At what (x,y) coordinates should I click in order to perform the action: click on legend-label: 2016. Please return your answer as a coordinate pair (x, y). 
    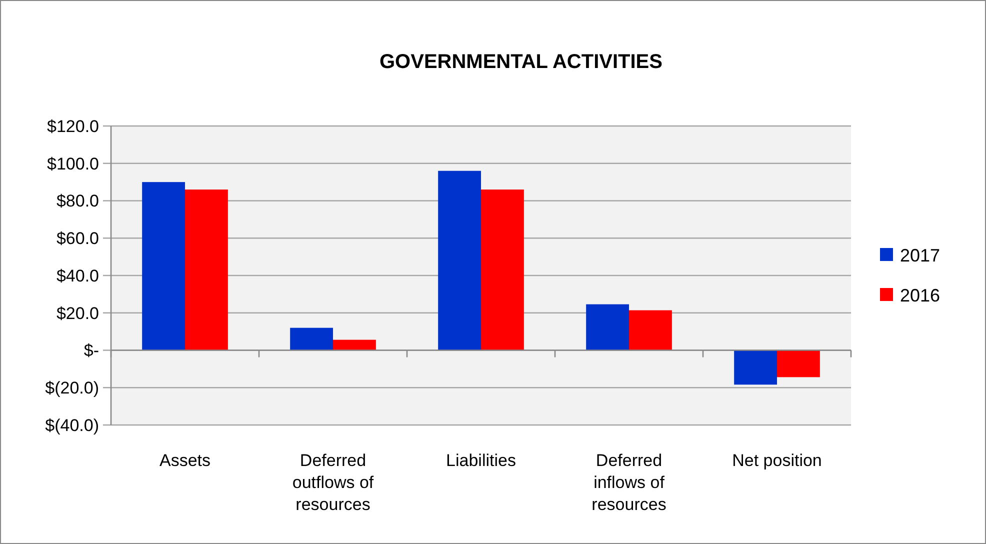
    Looking at the image, I should click on (920, 295).